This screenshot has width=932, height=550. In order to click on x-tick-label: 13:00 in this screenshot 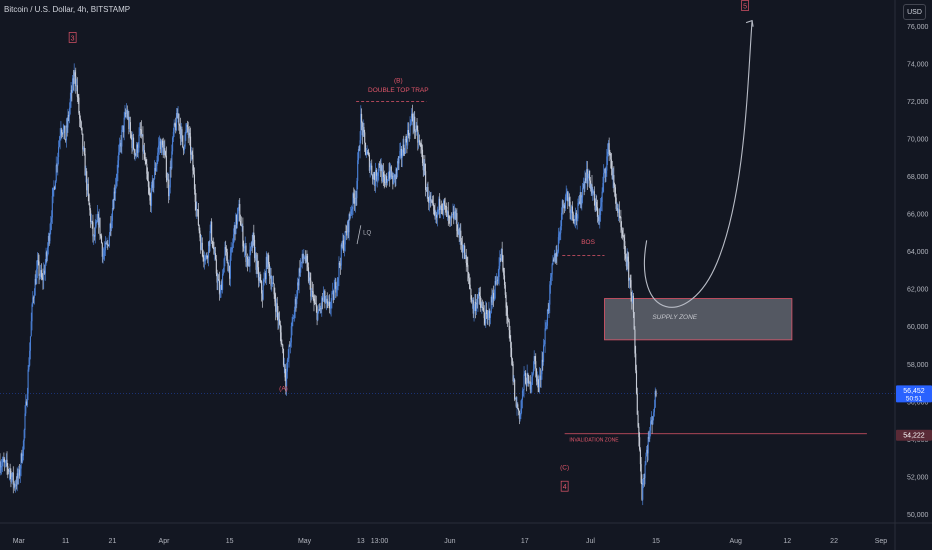, I will do `click(380, 541)`.